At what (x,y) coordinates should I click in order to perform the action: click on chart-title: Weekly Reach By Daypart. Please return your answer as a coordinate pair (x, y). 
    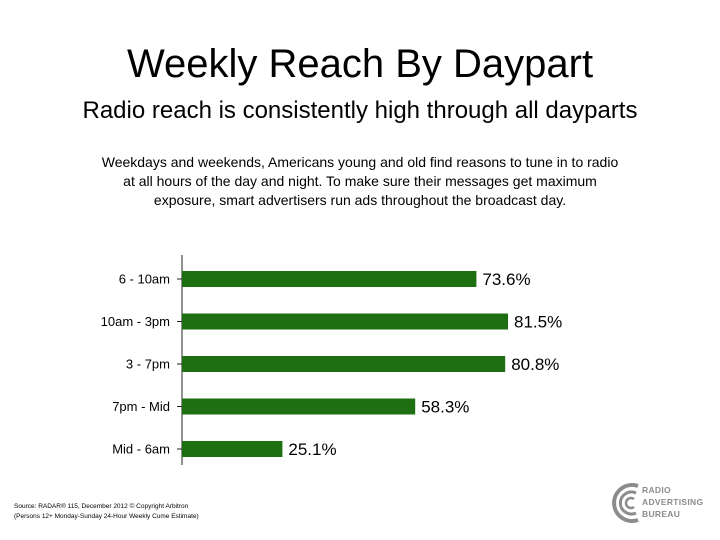
    Looking at the image, I should click on (360, 64).